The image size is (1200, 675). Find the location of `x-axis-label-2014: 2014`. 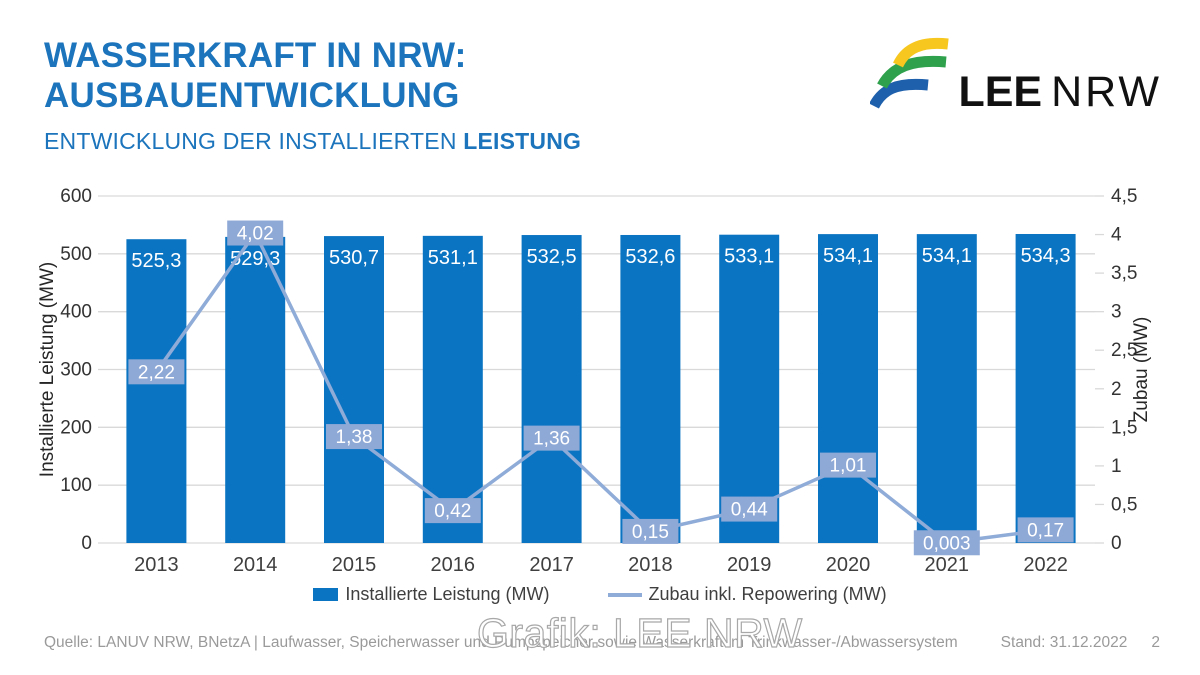

x-axis-label-2014: 2014 is located at coordinates (255, 565).